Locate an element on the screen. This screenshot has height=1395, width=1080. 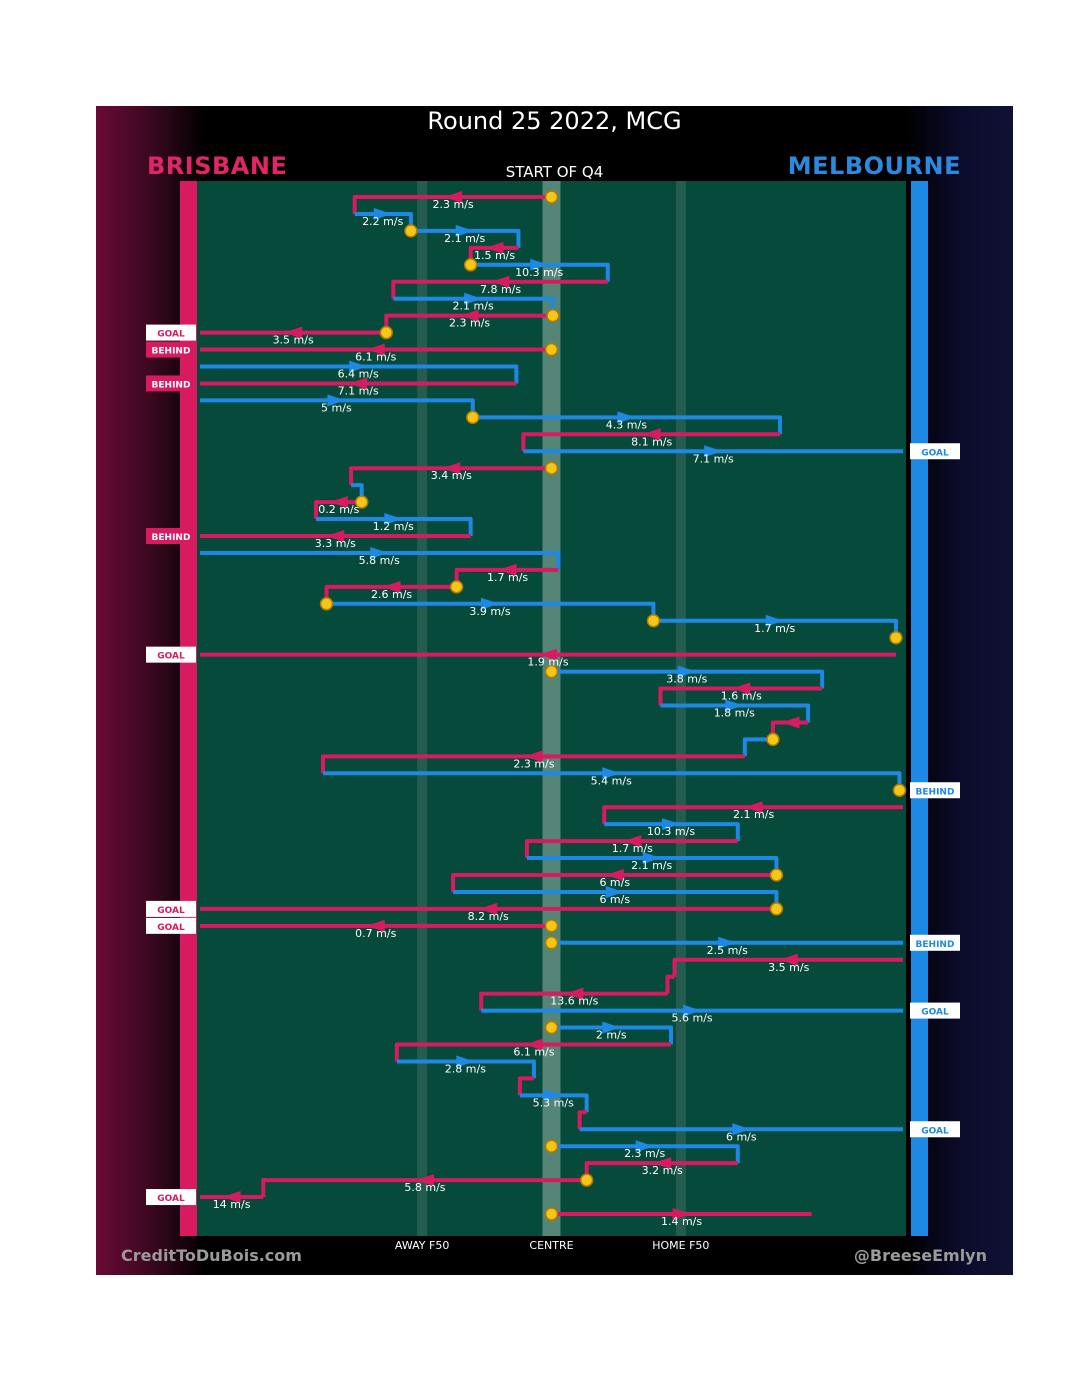
axis-tick-label: AWAY F50 is located at coordinates (422, 1245).